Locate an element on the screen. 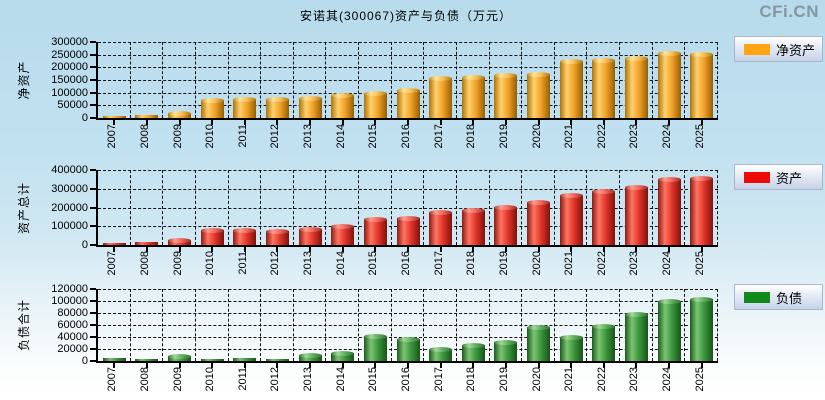 Image resolution: width=825 pixels, height=400 pixels. legend-label: 净资产 is located at coordinates (796, 50).